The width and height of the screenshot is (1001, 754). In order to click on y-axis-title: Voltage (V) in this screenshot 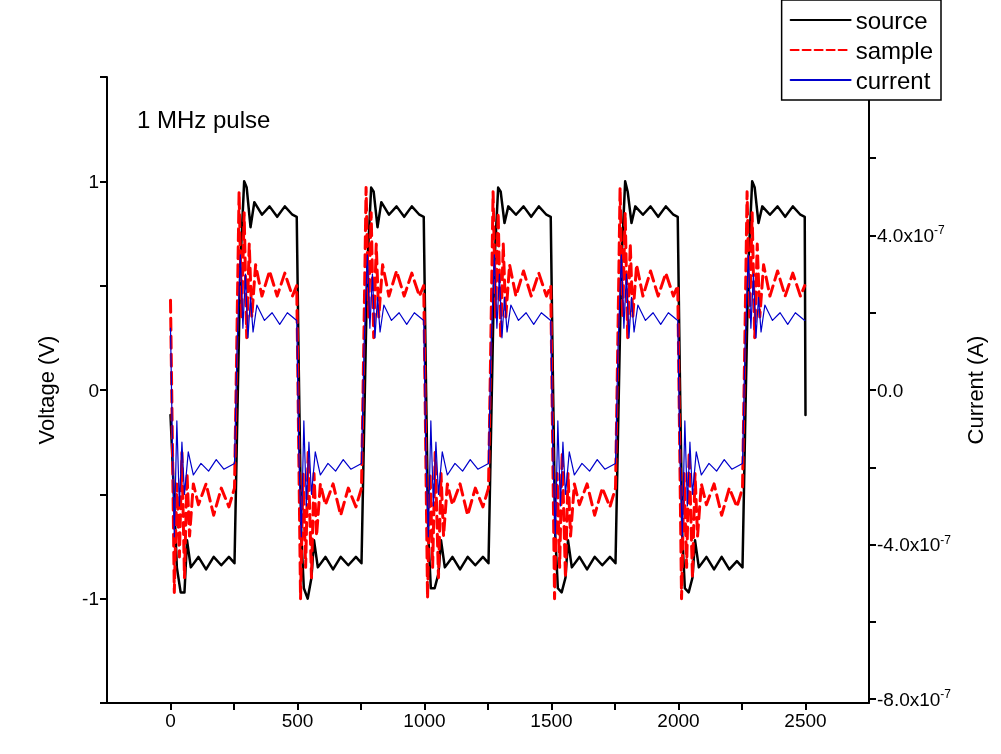, I will do `click(46, 390)`.